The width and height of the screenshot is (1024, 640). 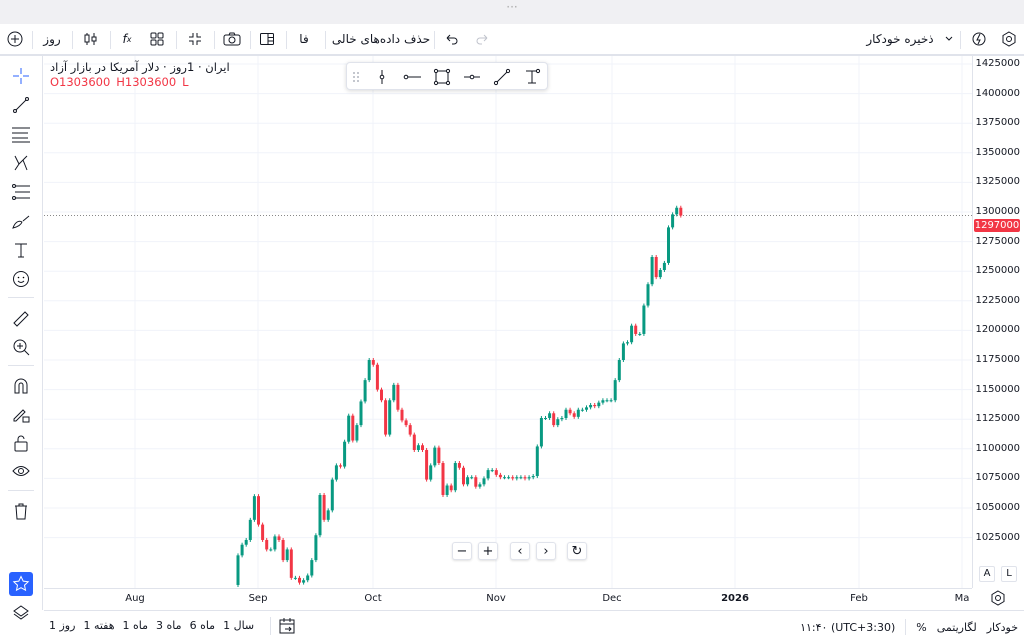 What do you see at coordinates (21, 414) in the screenshot?
I see `lock-drawing-icon` at bounding box center [21, 414].